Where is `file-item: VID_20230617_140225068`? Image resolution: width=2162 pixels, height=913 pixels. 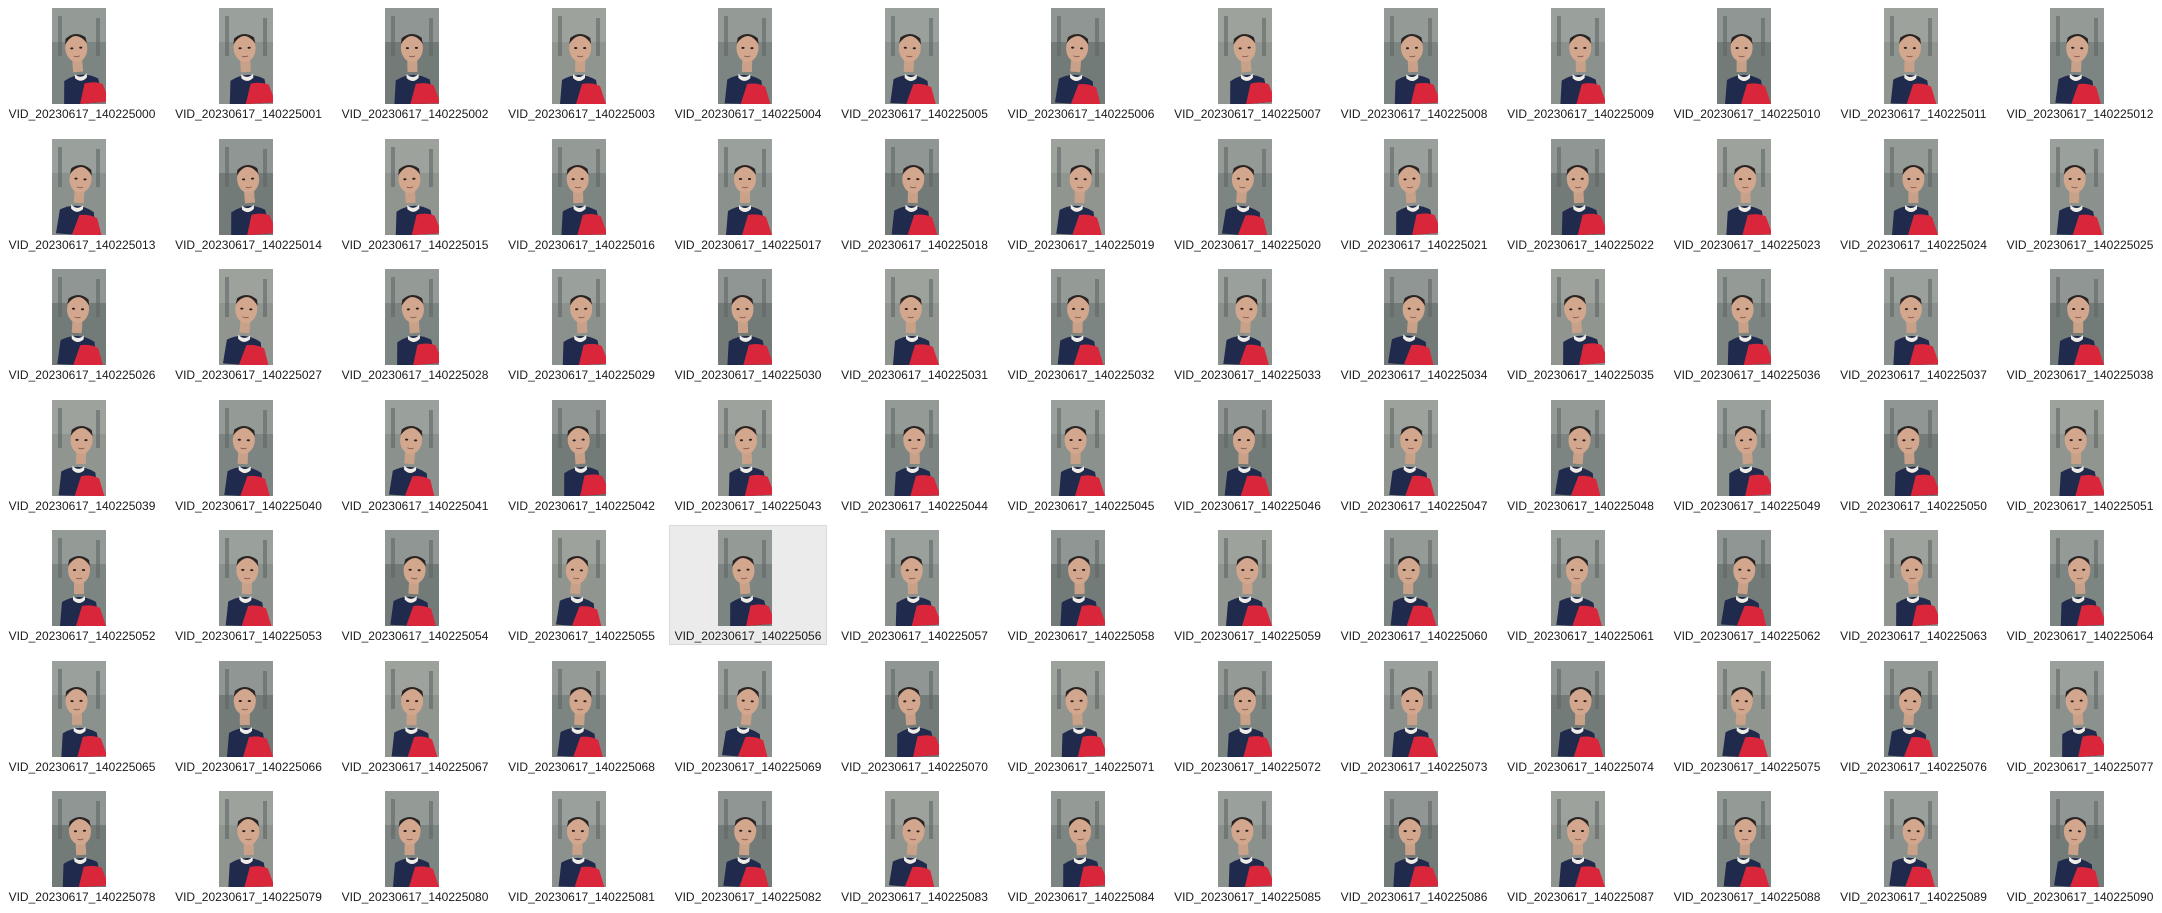
file-item: VID_20230617_140225068 is located at coordinates (582, 716).